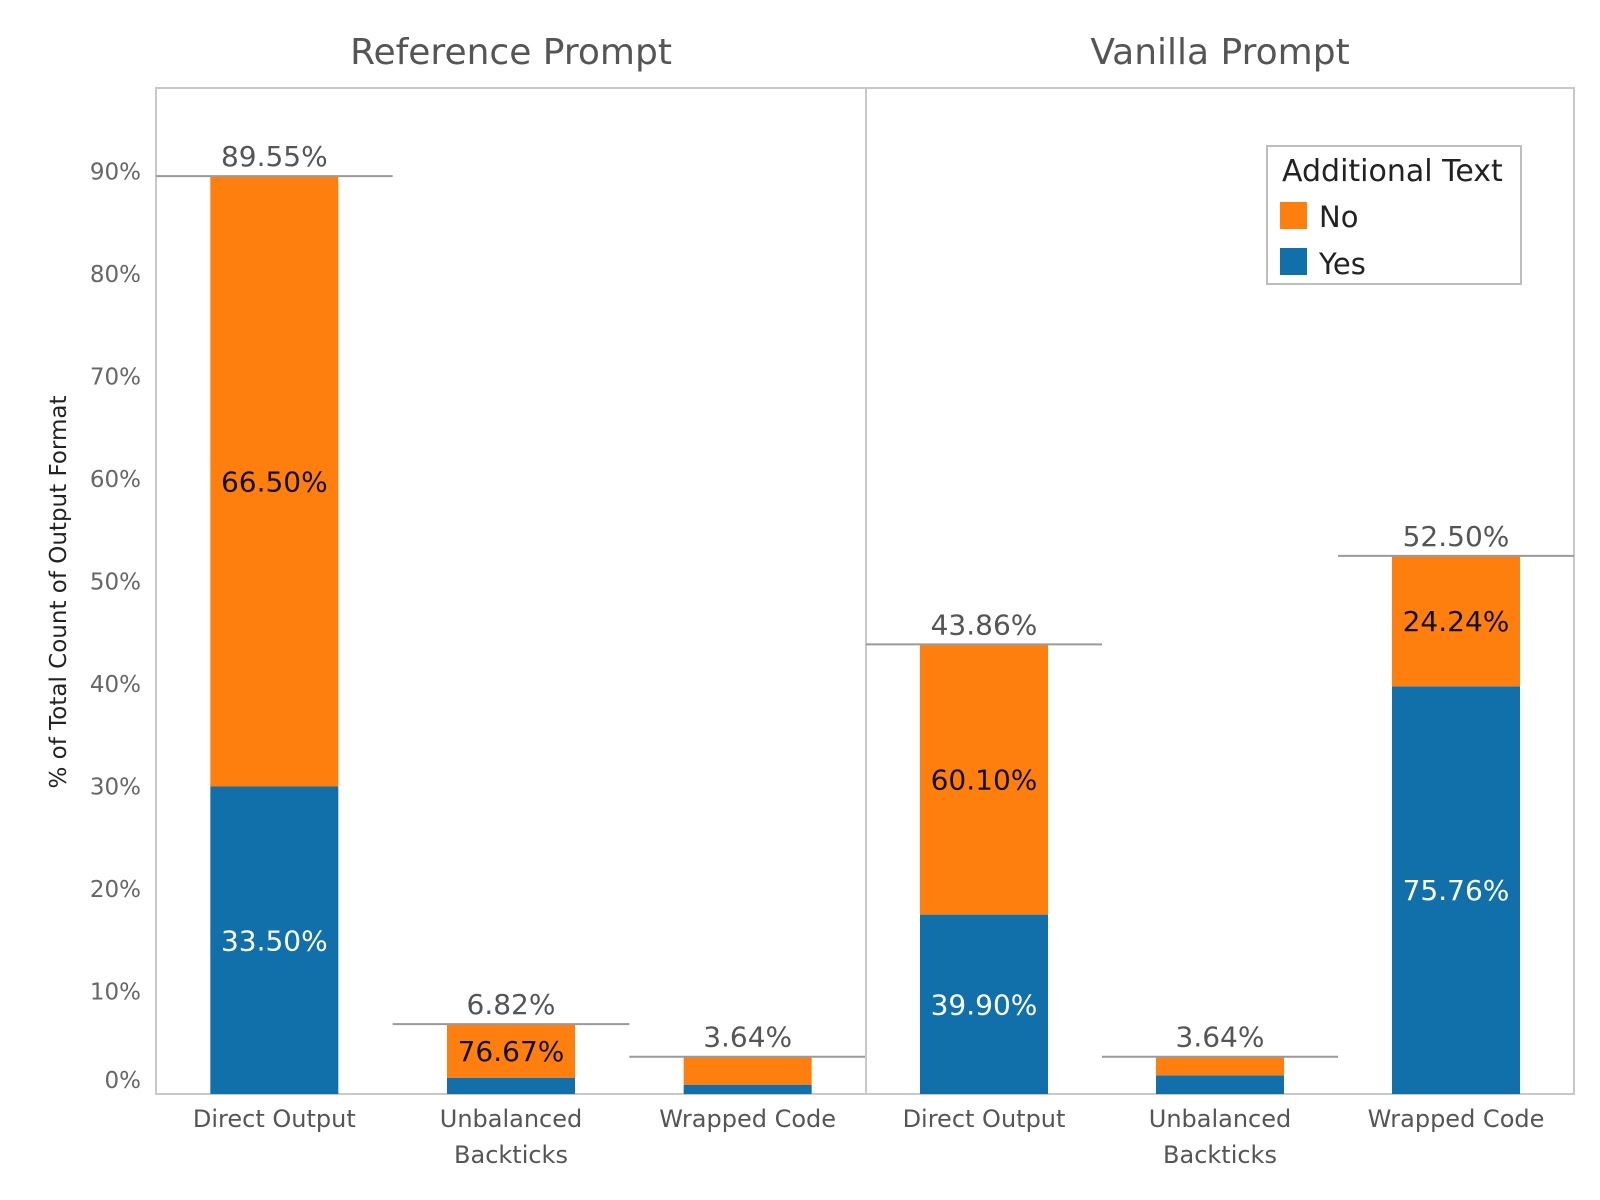  I want to click on segment-label: 24.24%, so click(1456, 621).